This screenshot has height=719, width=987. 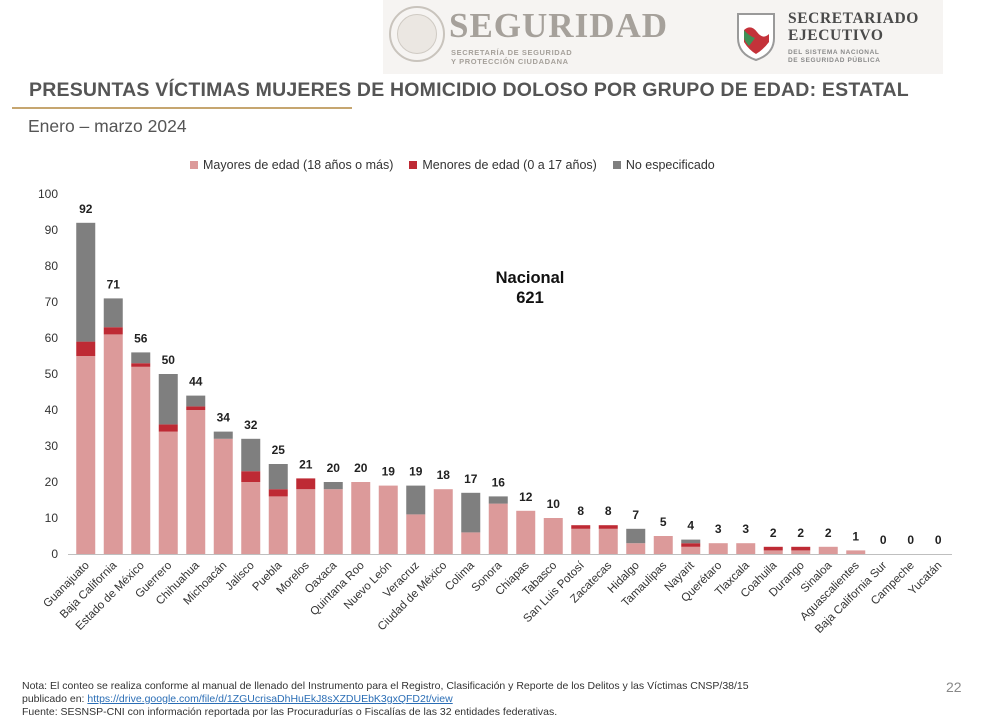 I want to click on legend-label-no-especificado: No especificado, so click(x=670, y=165).